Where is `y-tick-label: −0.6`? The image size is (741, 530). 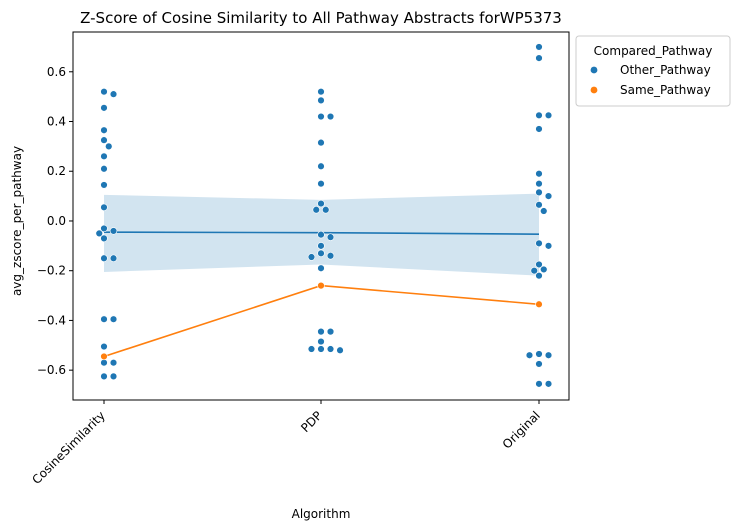
y-tick-label: −0.6 is located at coordinates (51, 370).